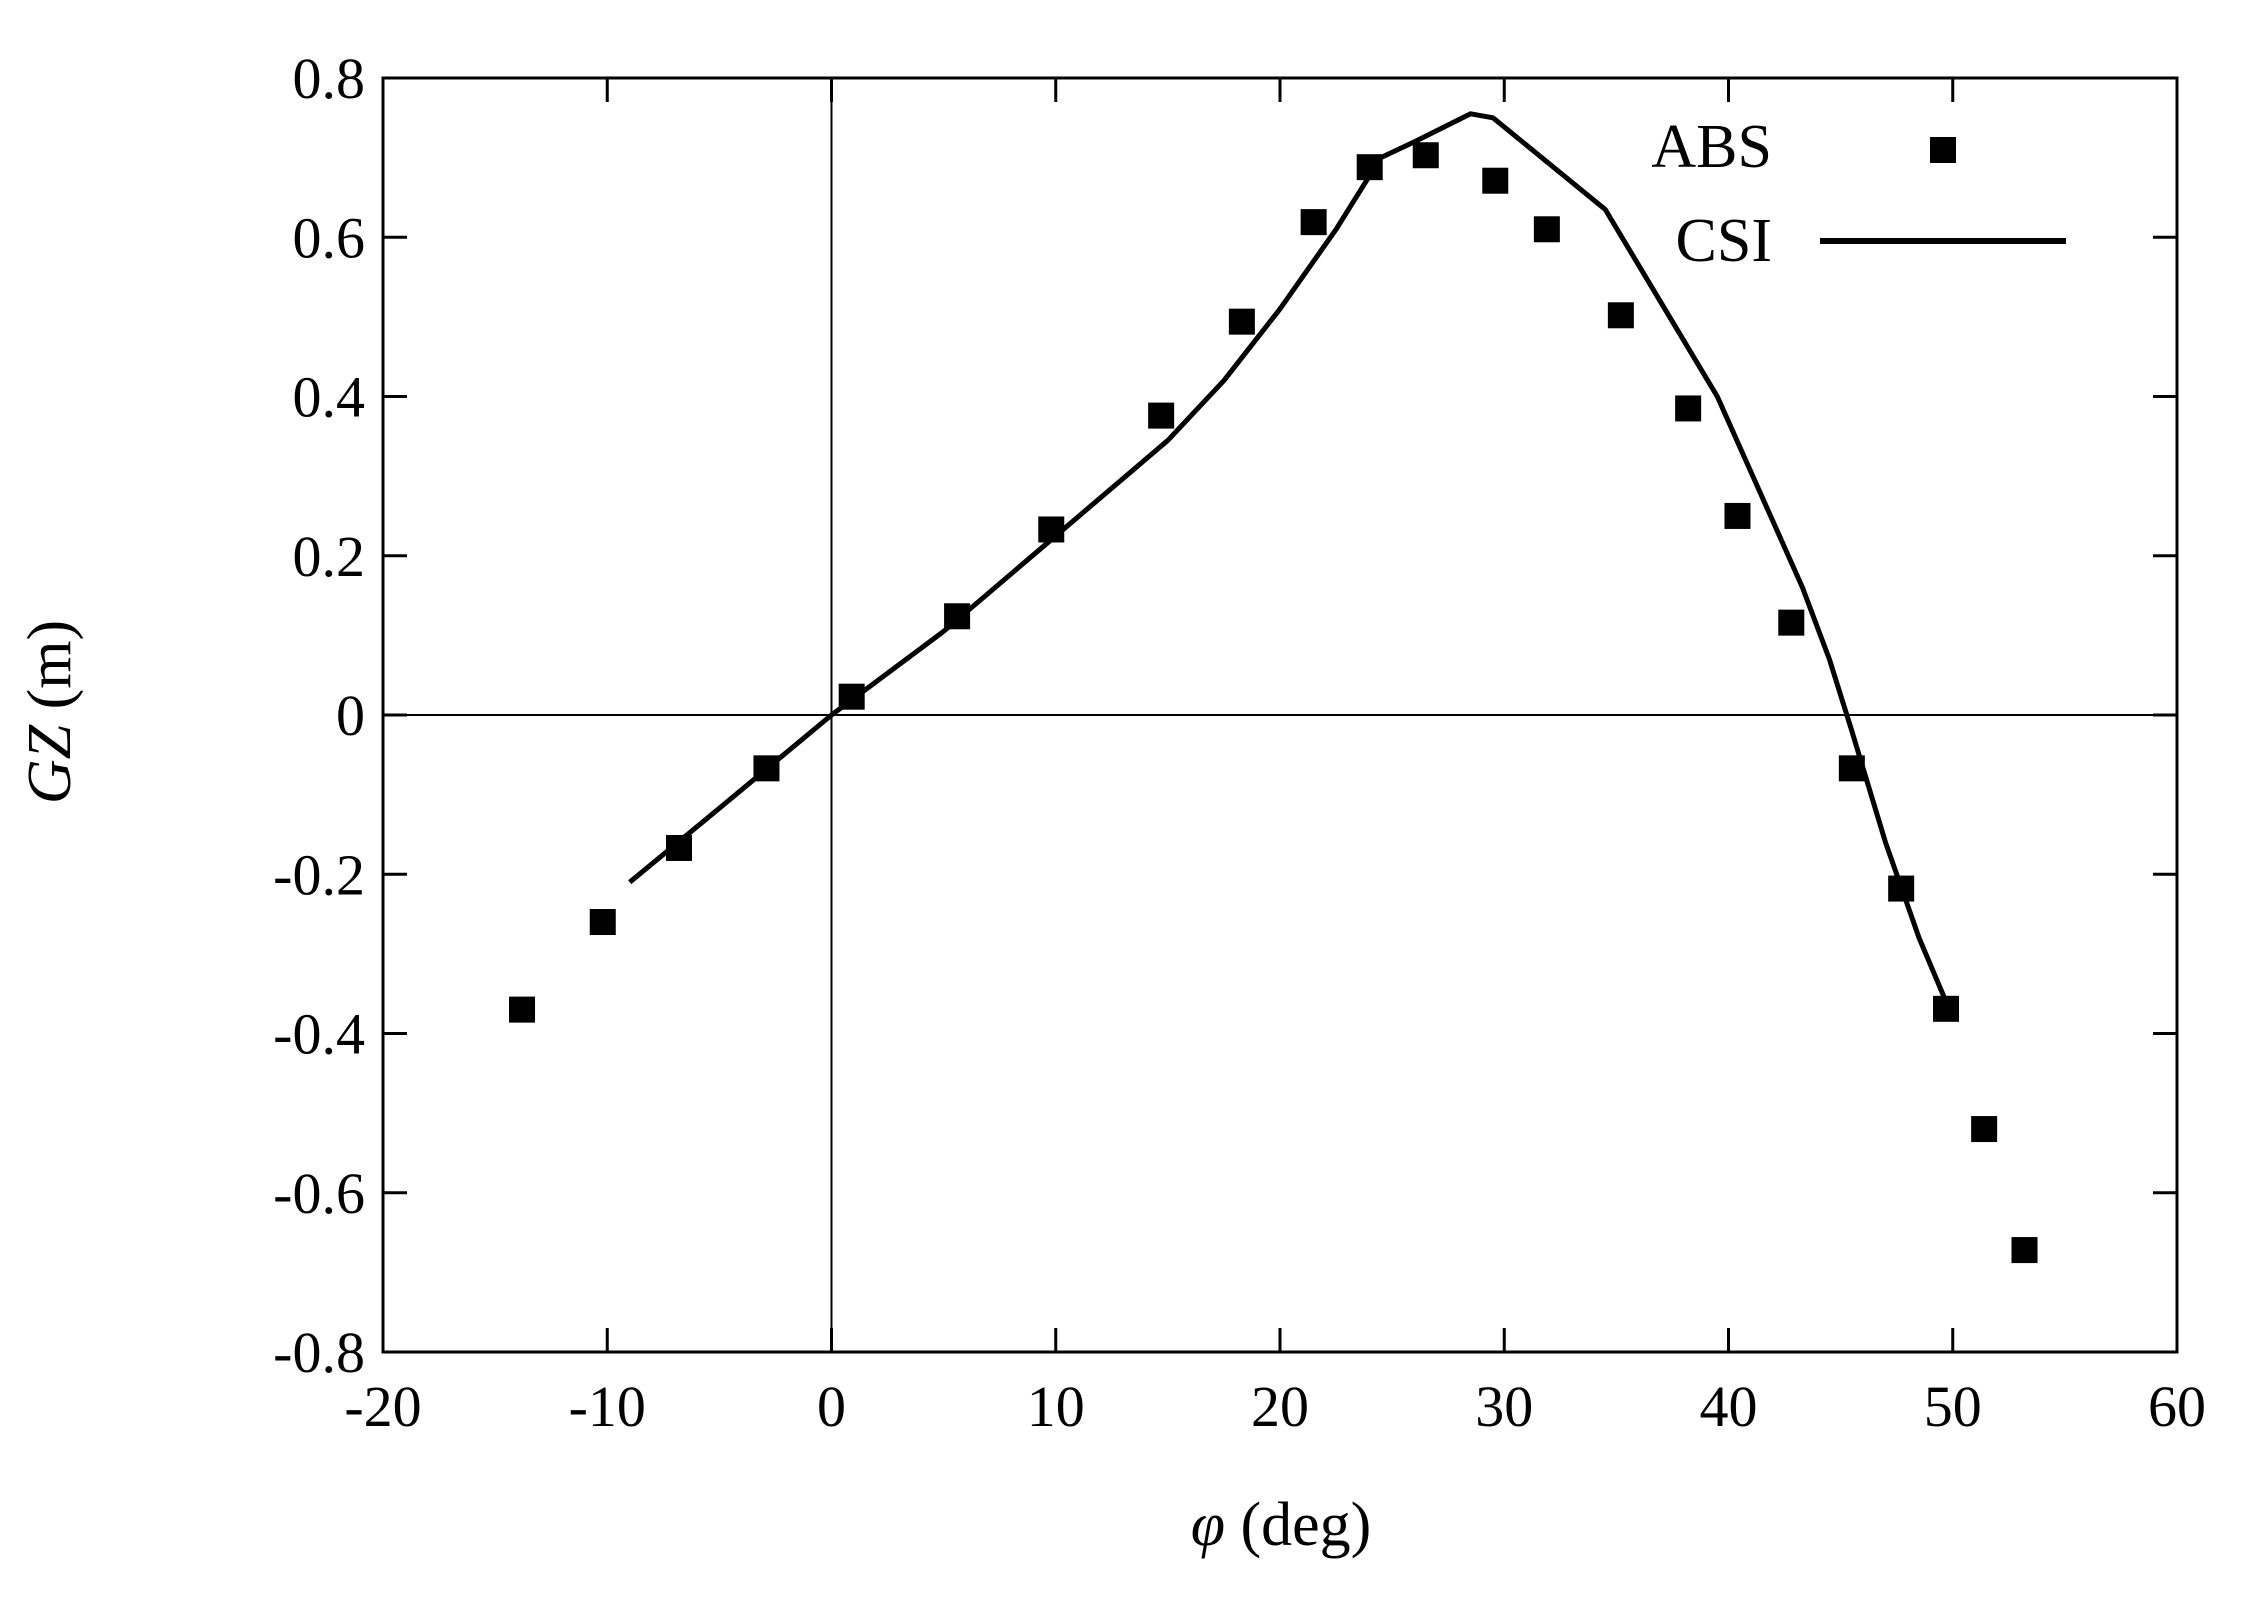 Image resolution: width=2256 pixels, height=1602 pixels. I want to click on x-tick-label: 0, so click(831, 1406).